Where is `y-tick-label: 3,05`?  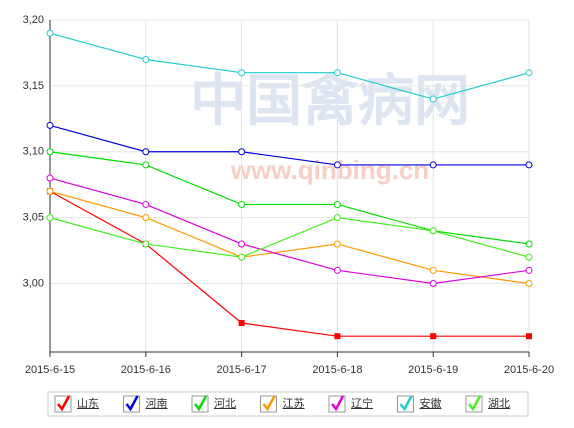 y-tick-label: 3,05 is located at coordinates (33, 218).